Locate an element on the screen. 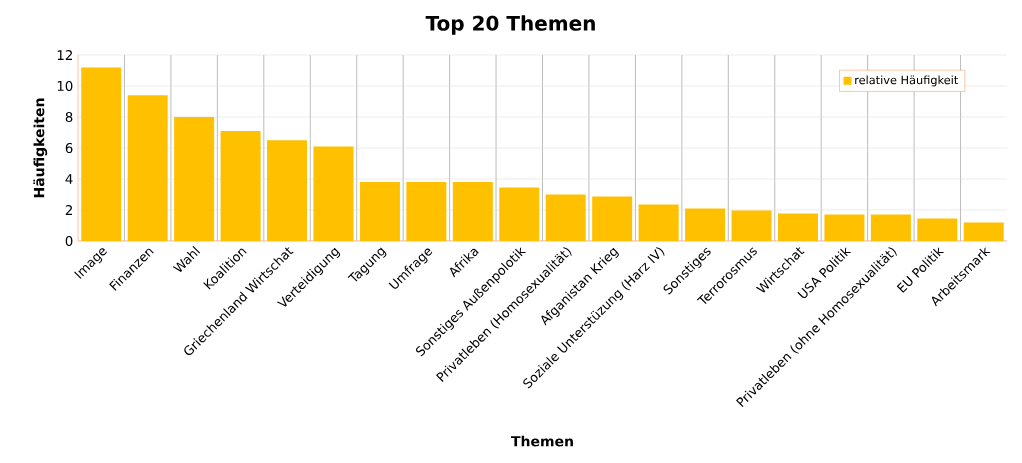 Image resolution: width=1022 pixels, height=463 pixels. y-tick-label: 6 is located at coordinates (69, 148).